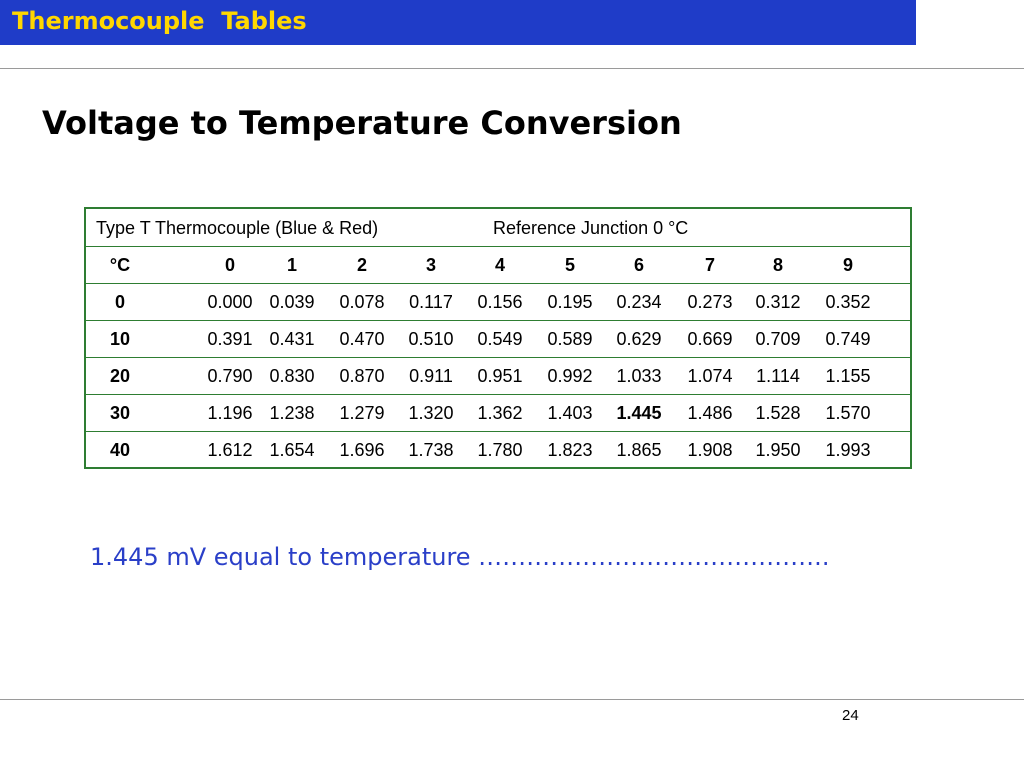  I want to click on table-cell: 0.549, so click(500, 339).